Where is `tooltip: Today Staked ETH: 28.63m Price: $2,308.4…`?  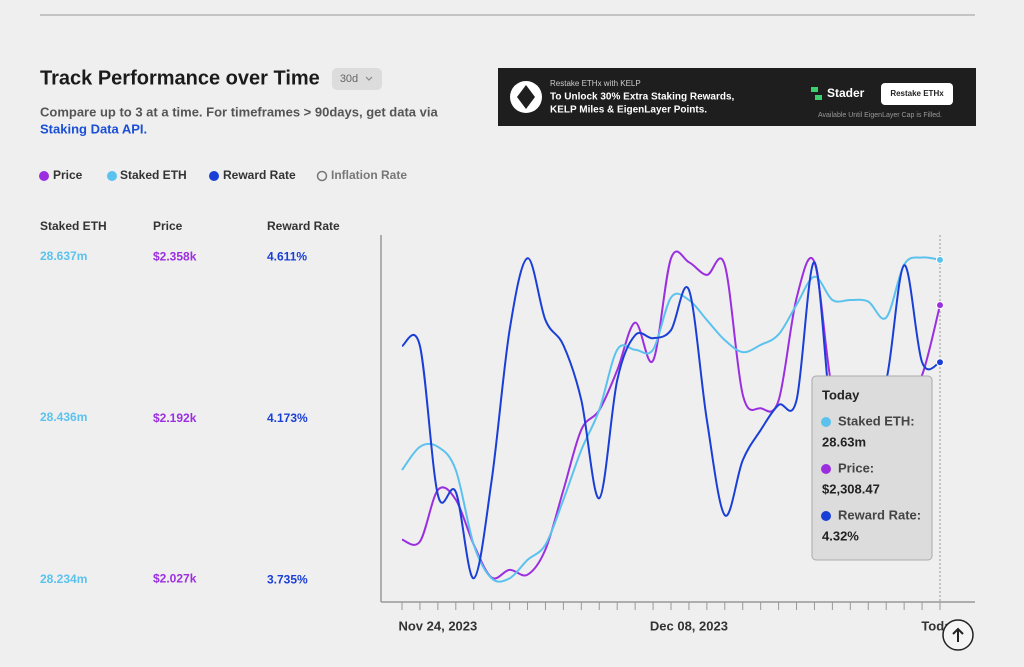 tooltip: Today Staked ETH: 28.63m Price: $2,308.4… is located at coordinates (872, 468).